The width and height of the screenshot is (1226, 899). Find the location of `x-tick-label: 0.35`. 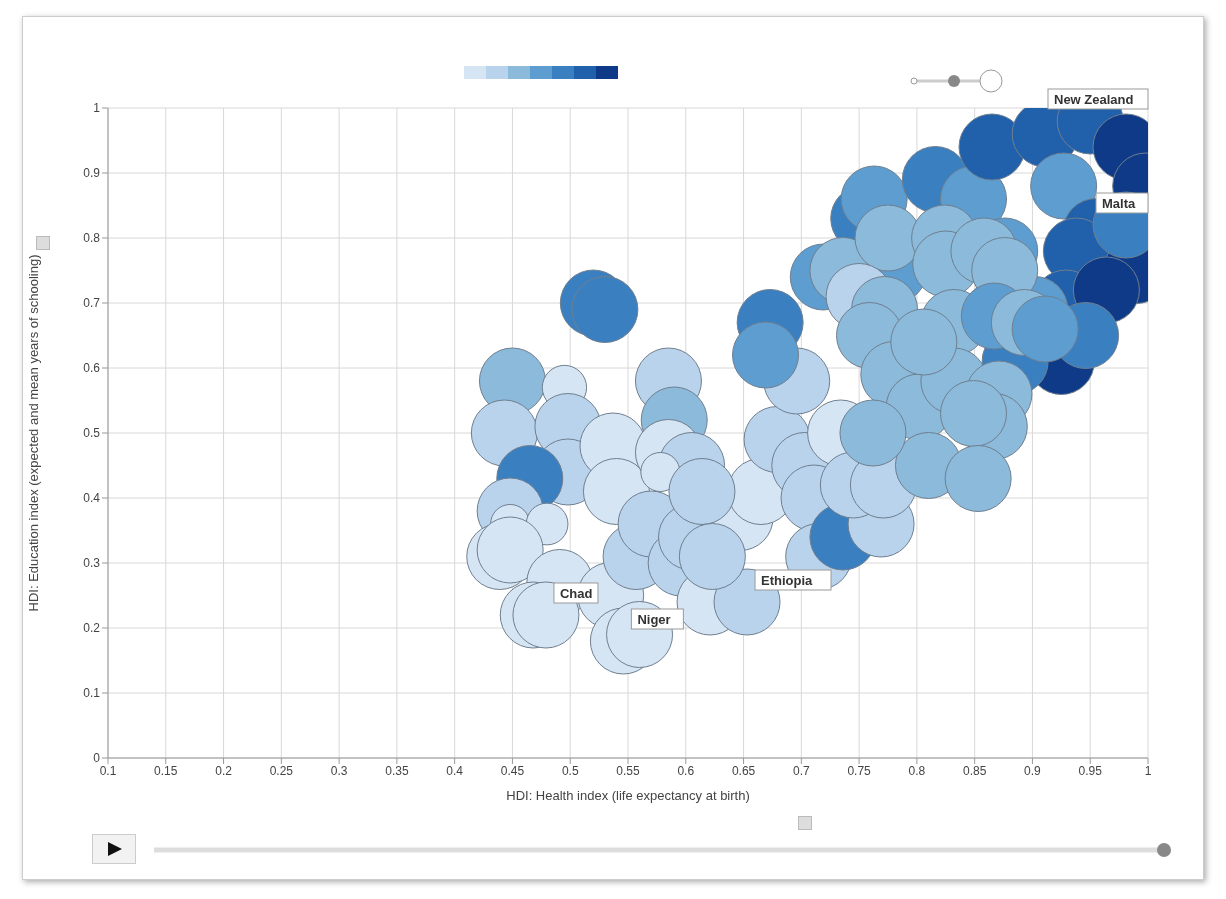

x-tick-label: 0.35 is located at coordinates (397, 770).